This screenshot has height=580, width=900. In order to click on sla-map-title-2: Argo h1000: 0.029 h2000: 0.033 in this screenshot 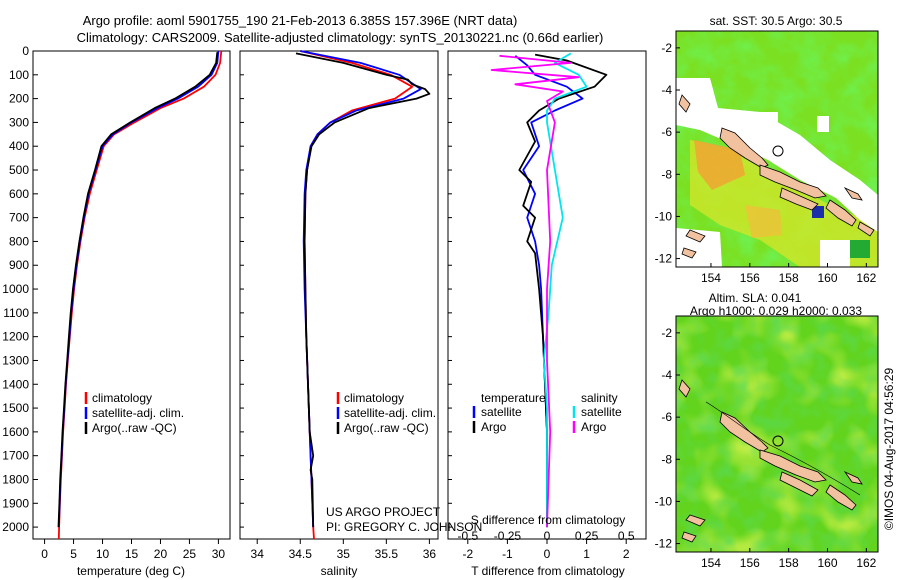, I will do `click(776, 311)`.